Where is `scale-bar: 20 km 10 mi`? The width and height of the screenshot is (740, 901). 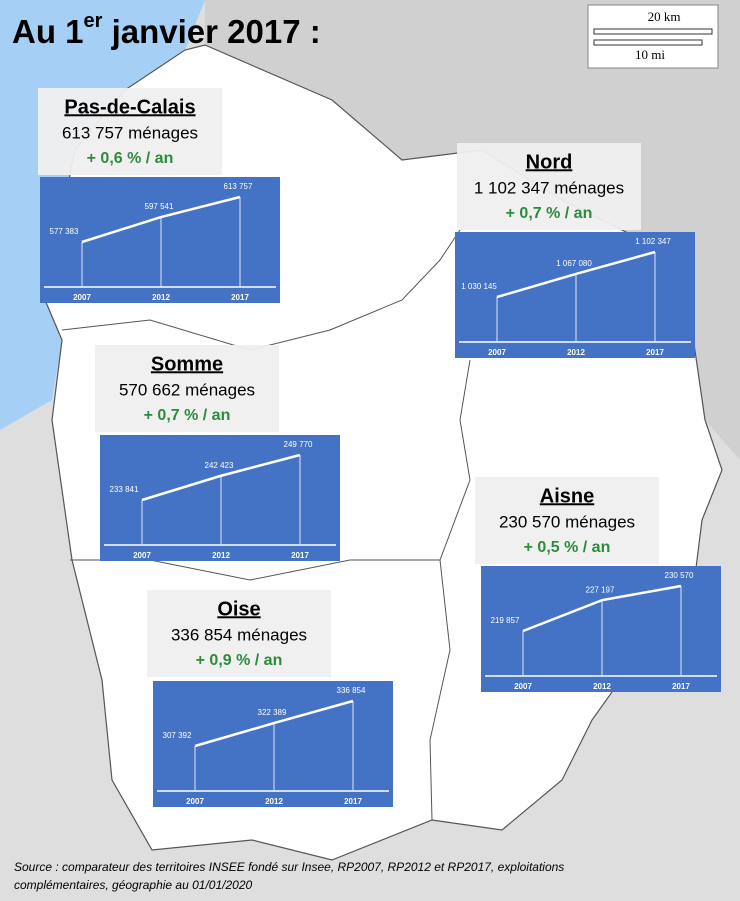 scale-bar: 20 km 10 mi is located at coordinates (653, 36).